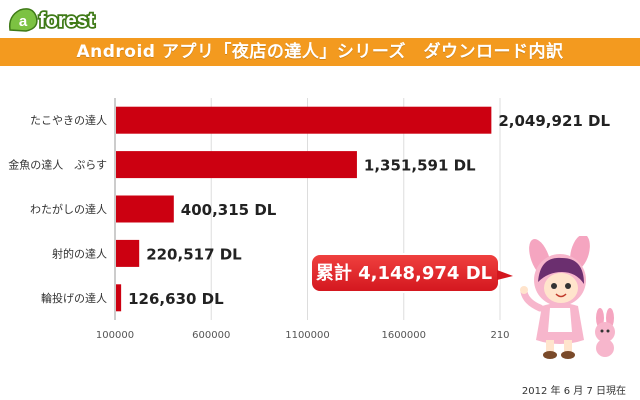 This screenshot has width=640, height=400. I want to click on page-title: Android アプリ「夜店の達人」シリーズ ダウンロード内訳, so click(320, 52).